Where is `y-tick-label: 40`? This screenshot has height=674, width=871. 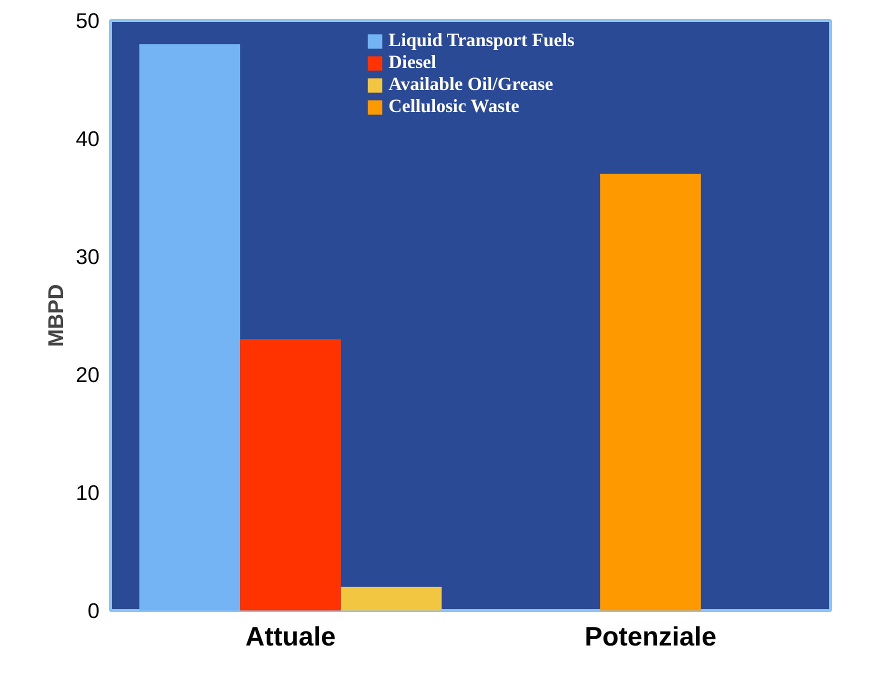
y-tick-label: 40 is located at coordinates (88, 139).